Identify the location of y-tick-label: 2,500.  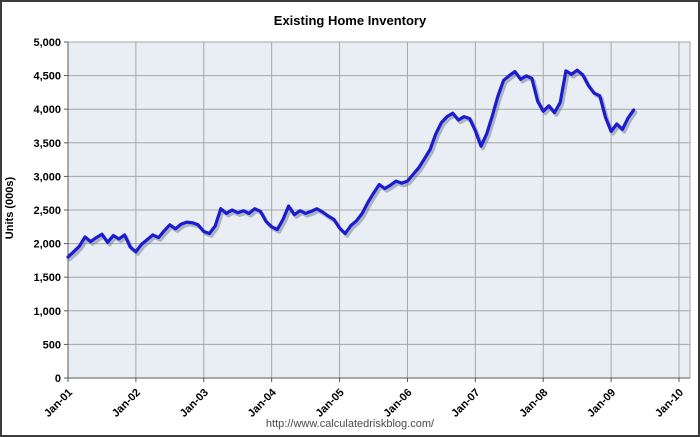
(47, 211).